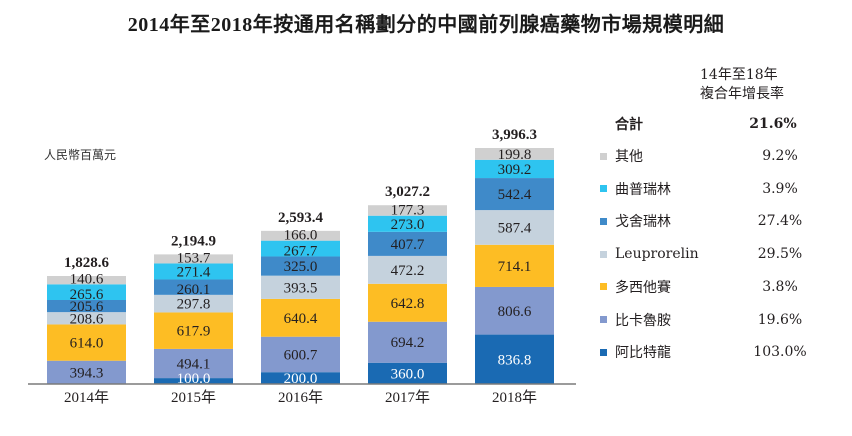 This screenshot has height=436, width=852. I want to click on segment-value-label: 177.3, so click(408, 211).